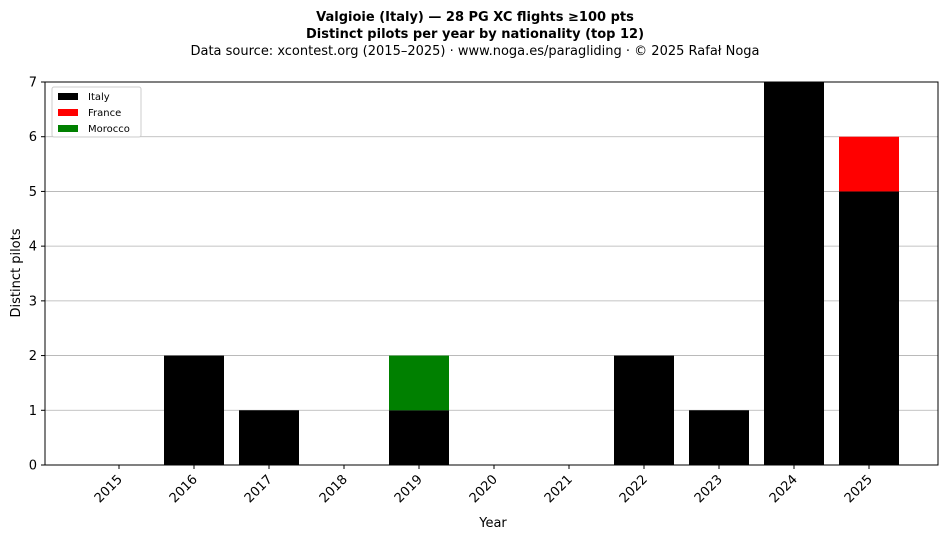 Image resolution: width=950 pixels, height=539 pixels. What do you see at coordinates (68, 112) in the screenshot?
I see `legend-swatch-france` at bounding box center [68, 112].